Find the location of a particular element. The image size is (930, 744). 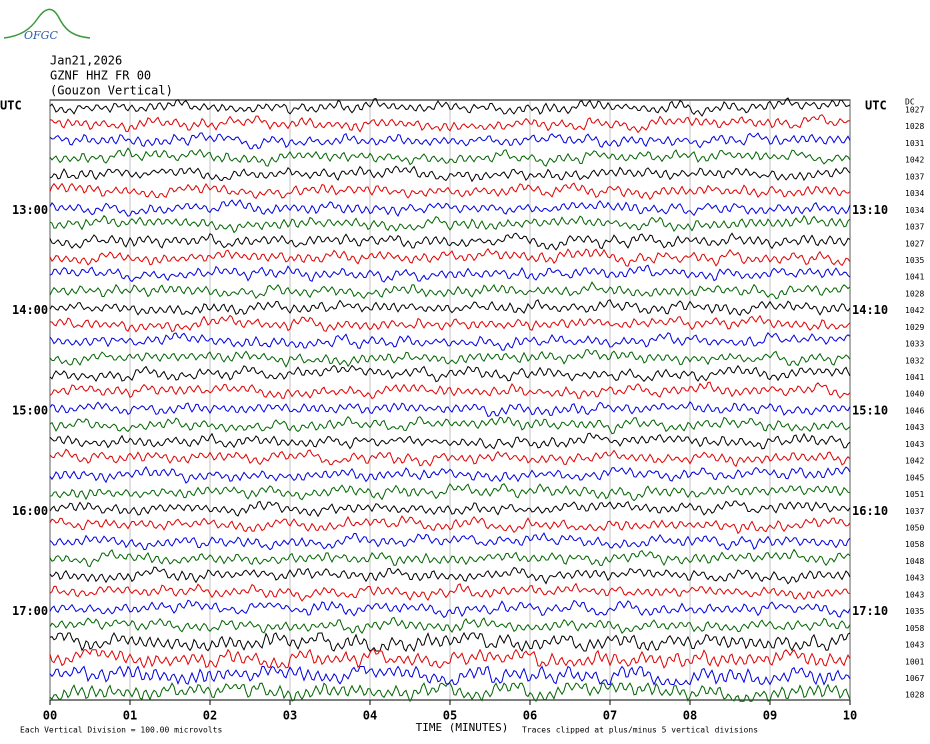

title-line: (Gouzon Vertical) is located at coordinates (111, 91).